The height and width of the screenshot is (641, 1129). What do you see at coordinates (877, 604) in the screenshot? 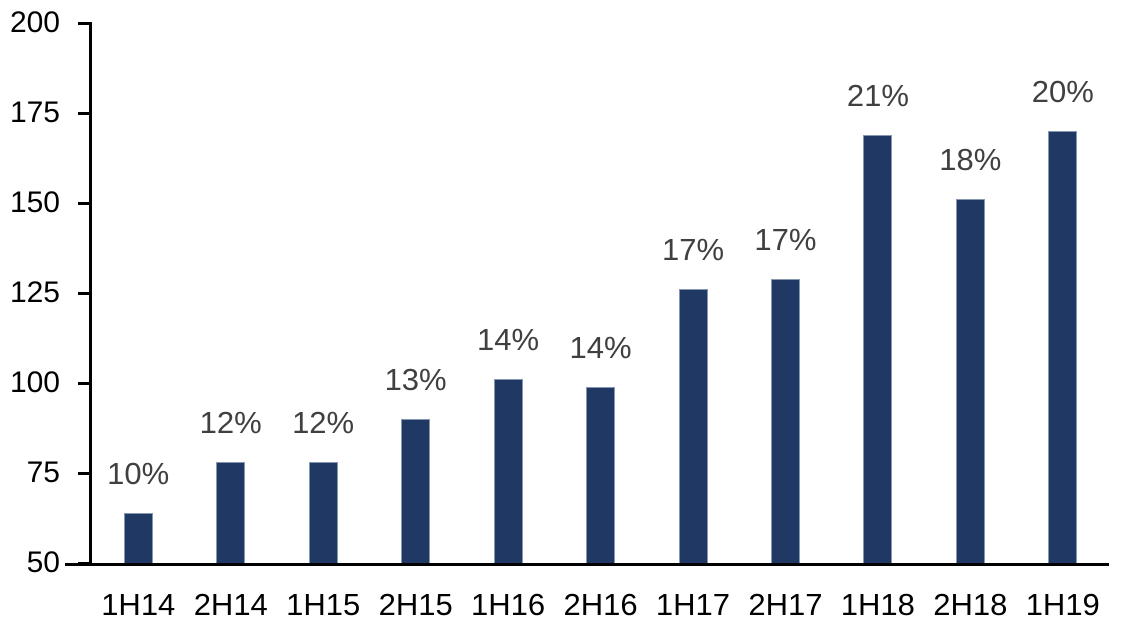
I see `x-category-label: 1H18` at bounding box center [877, 604].